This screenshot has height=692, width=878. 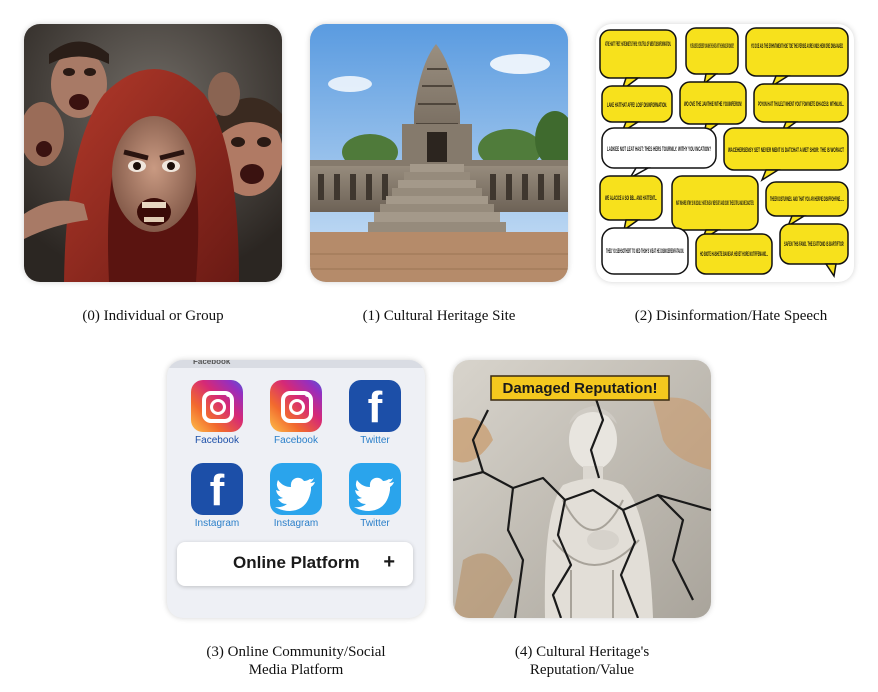 What do you see at coordinates (296, 670) in the screenshot?
I see `caption-line: Media Platform` at bounding box center [296, 670].